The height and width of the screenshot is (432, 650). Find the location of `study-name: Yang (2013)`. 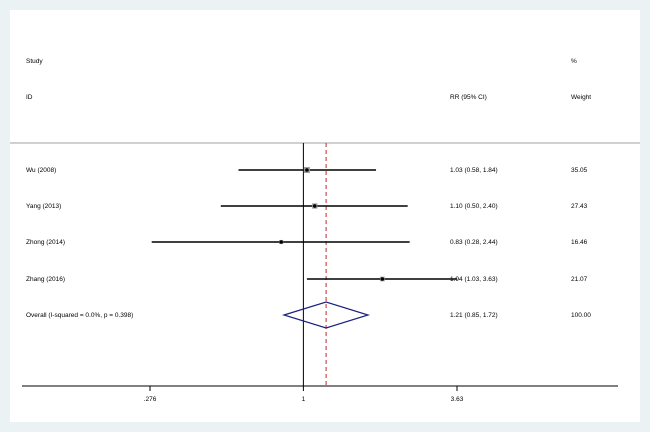

study-name: Yang (2013) is located at coordinates (43, 206).